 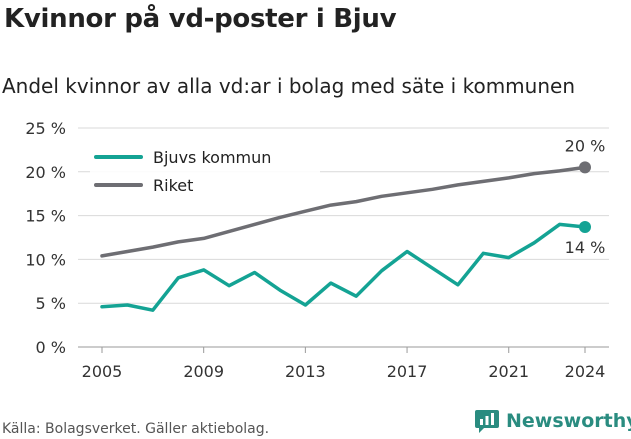 What do you see at coordinates (305, 371) in the screenshot?
I see `x-tick-label: 2013` at bounding box center [305, 371].